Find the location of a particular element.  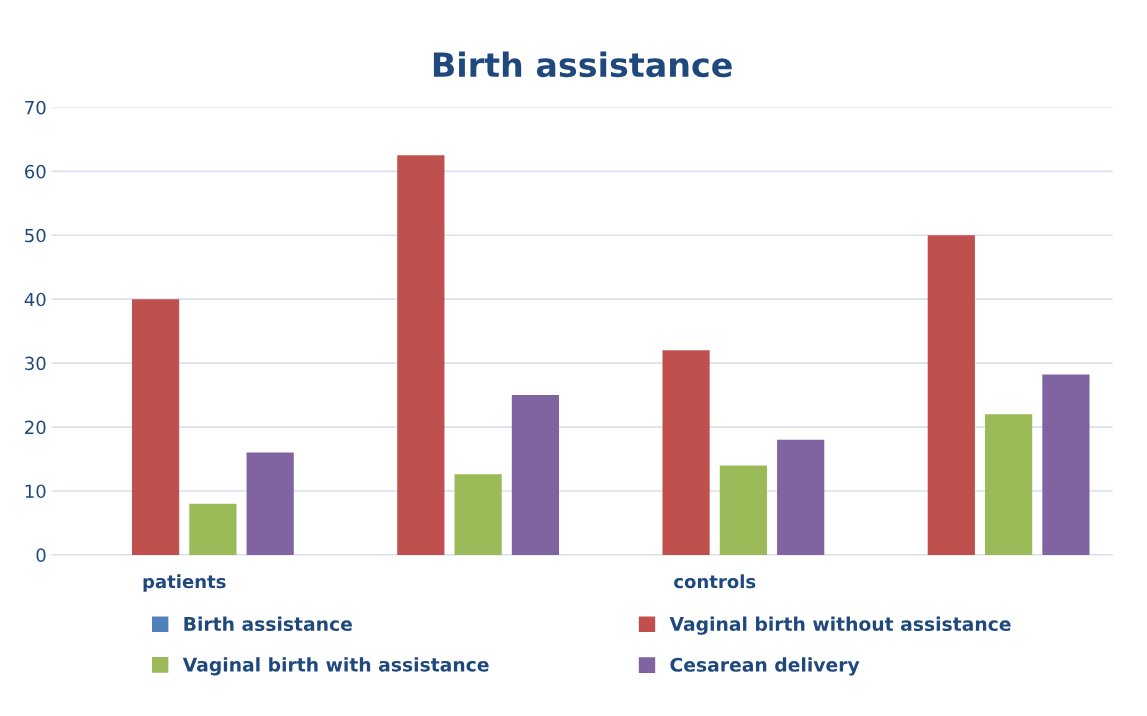

y-tick-label: 10 is located at coordinates (35, 491).